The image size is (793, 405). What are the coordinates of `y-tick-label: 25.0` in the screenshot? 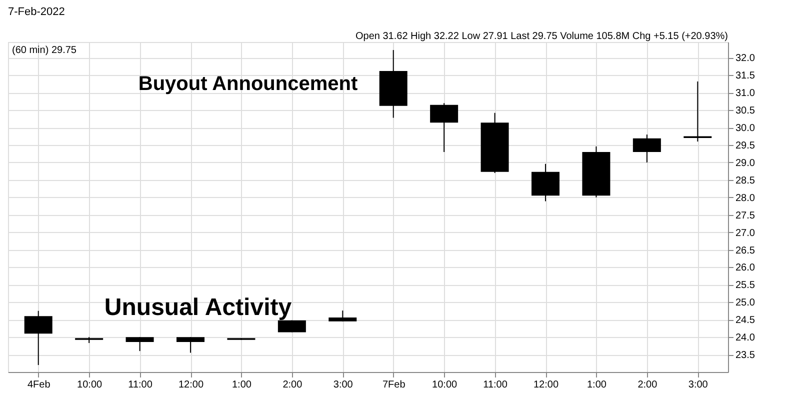 It's located at (746, 303).